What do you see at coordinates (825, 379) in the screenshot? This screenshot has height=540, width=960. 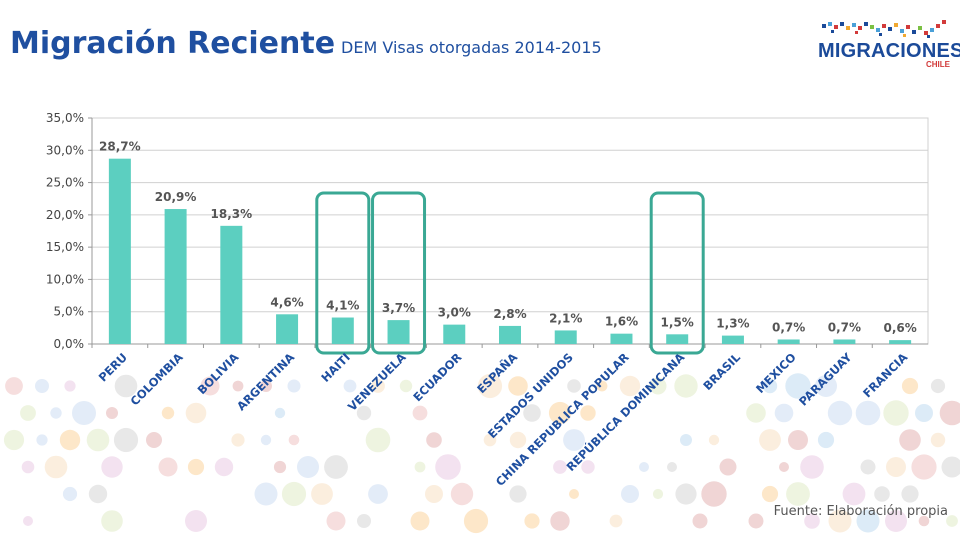 I see `category-label: PARAGUAY` at bounding box center [825, 379].